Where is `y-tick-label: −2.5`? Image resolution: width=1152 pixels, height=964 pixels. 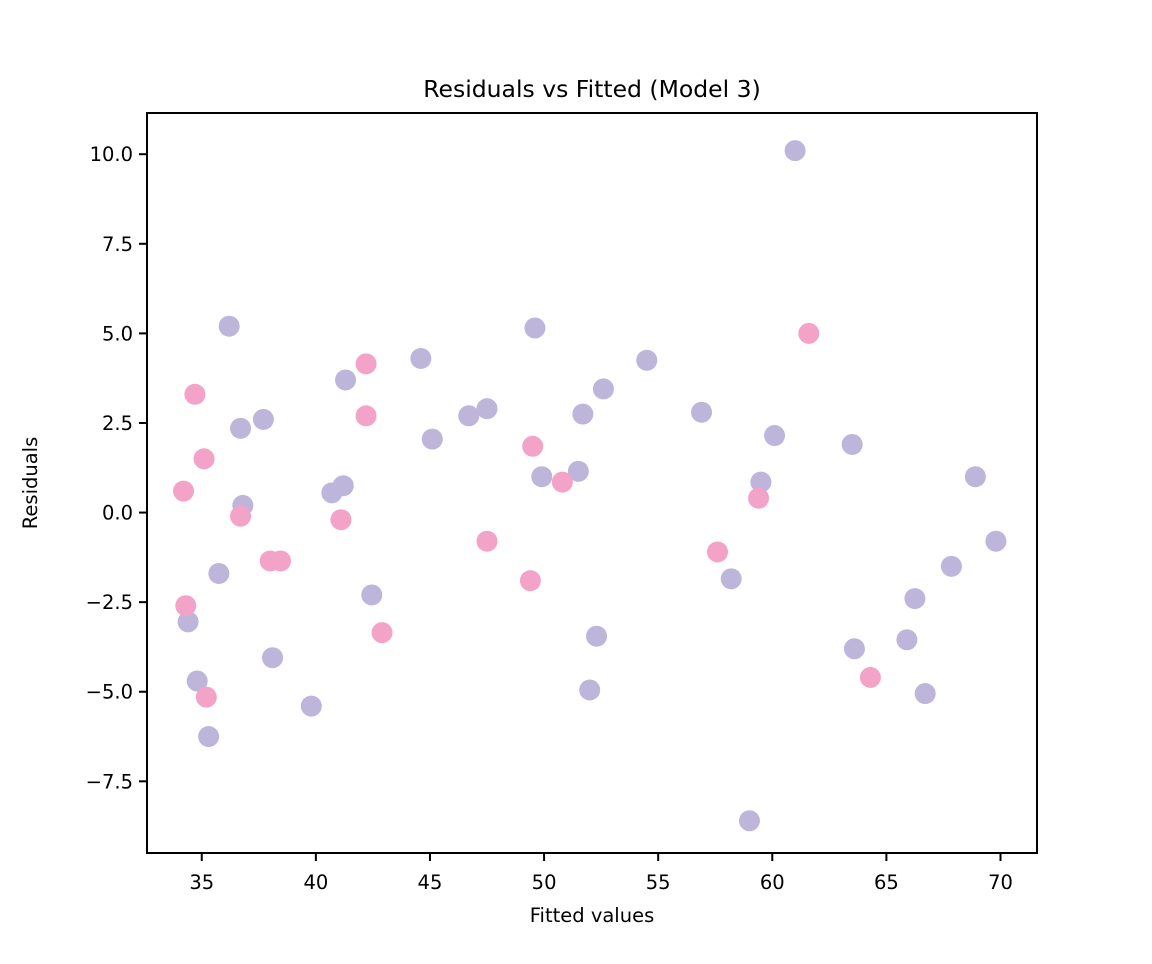 y-tick-label: −2.5 is located at coordinates (109, 602).